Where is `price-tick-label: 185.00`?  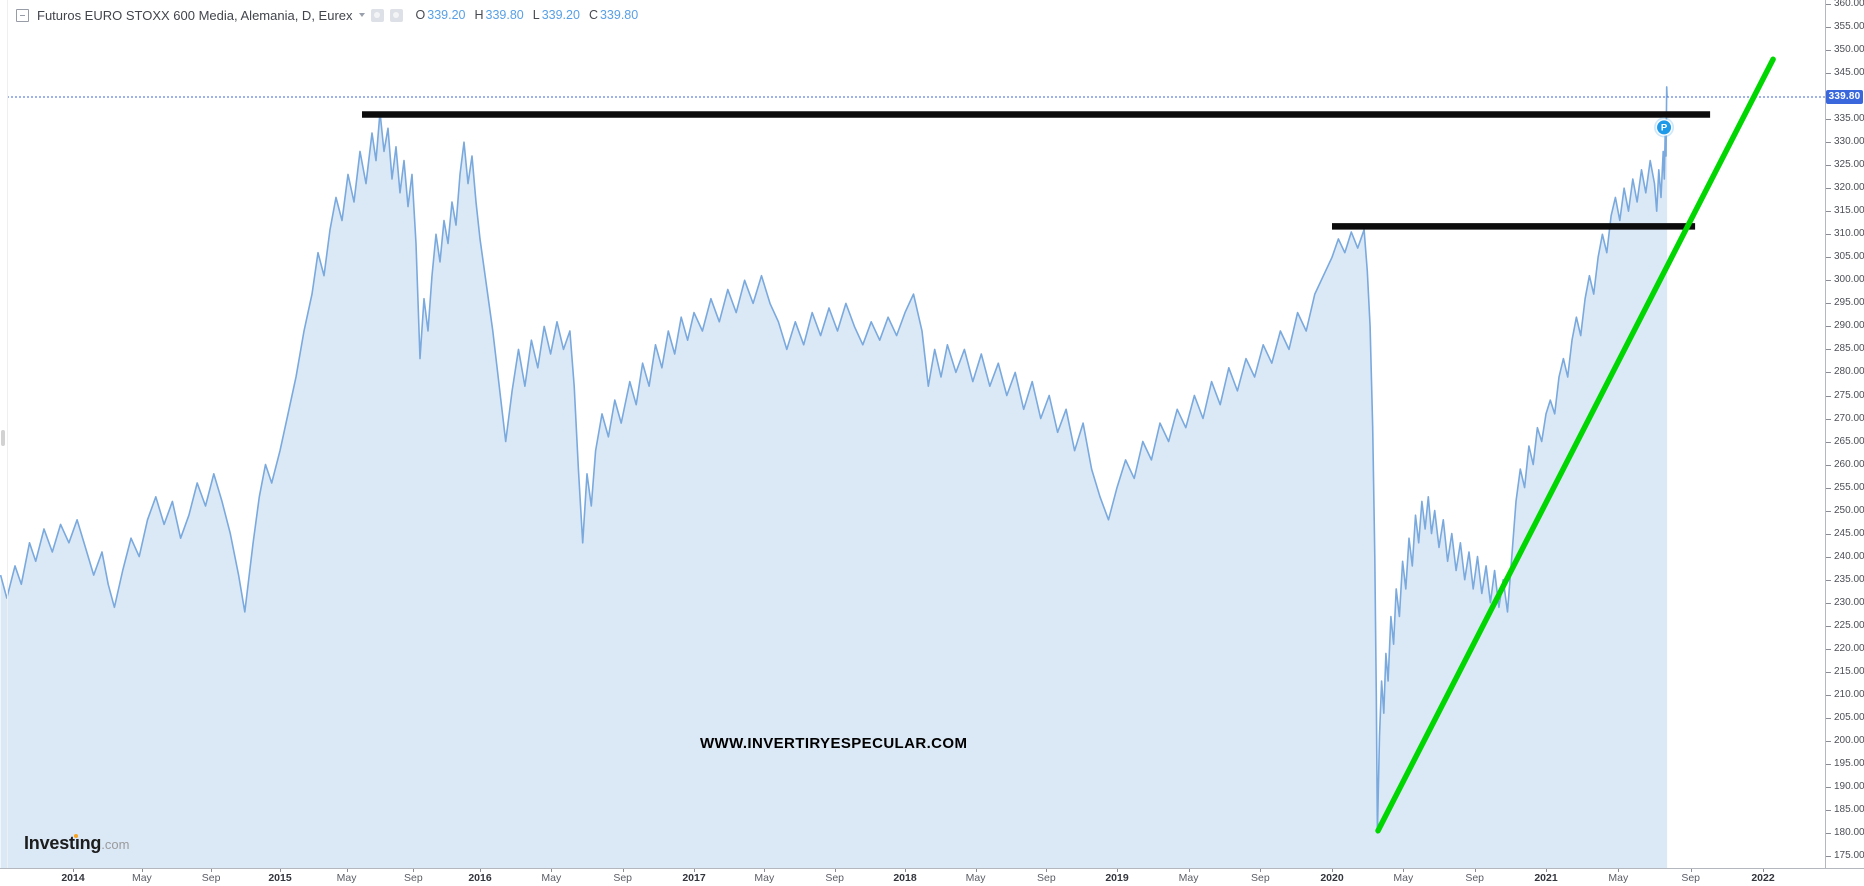
price-tick-label: 185.00 is located at coordinates (1849, 809).